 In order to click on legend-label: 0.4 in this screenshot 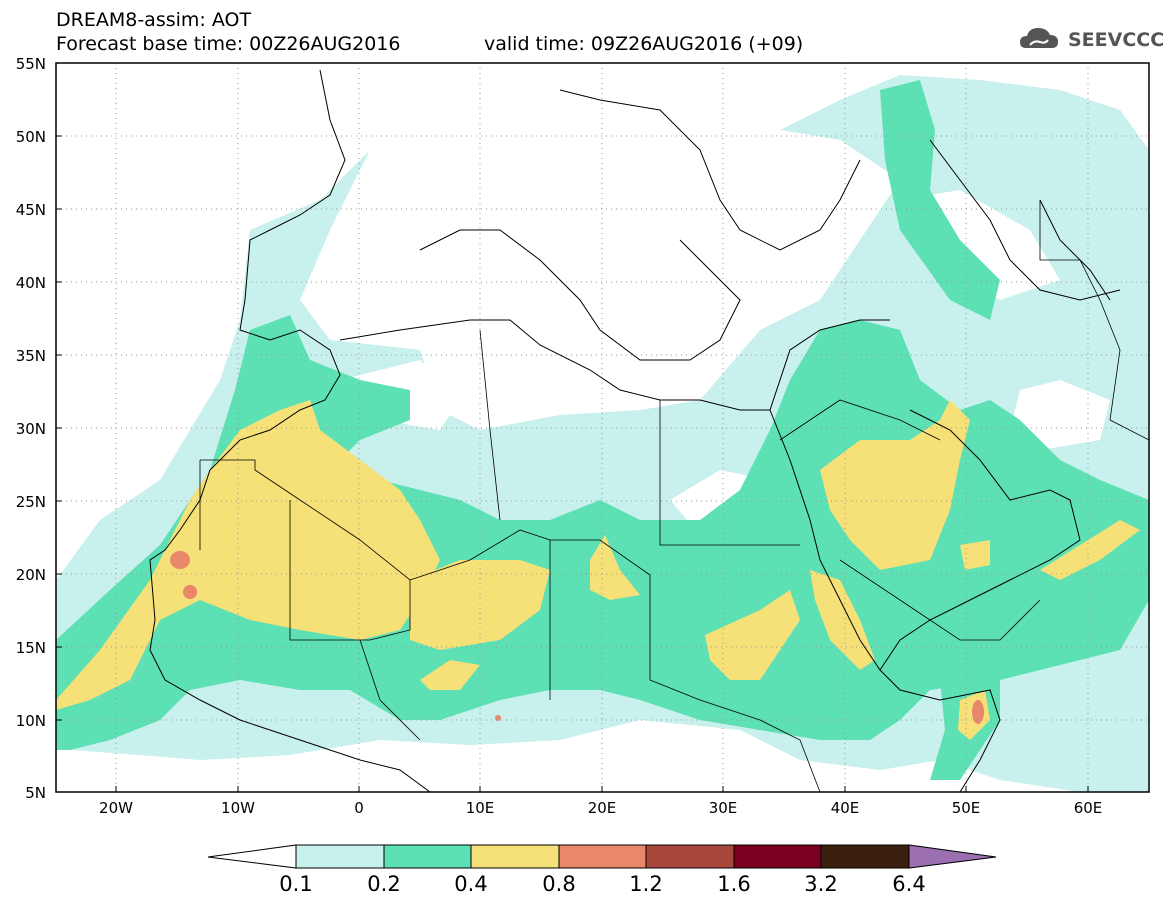, I will do `click(471, 884)`.